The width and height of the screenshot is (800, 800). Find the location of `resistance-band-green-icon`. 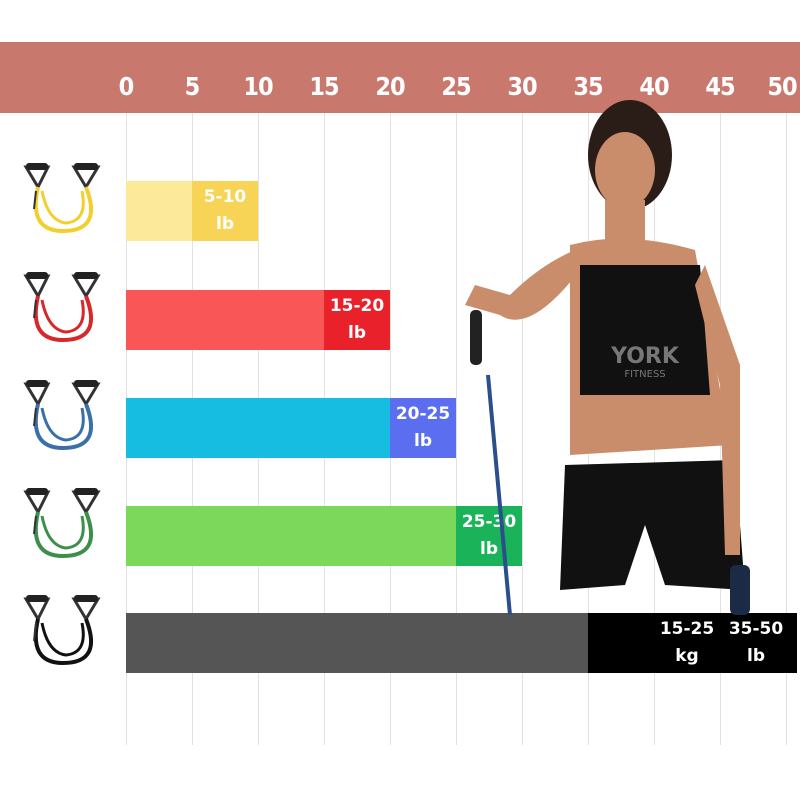

resistance-band-green-icon is located at coordinates (62, 523).